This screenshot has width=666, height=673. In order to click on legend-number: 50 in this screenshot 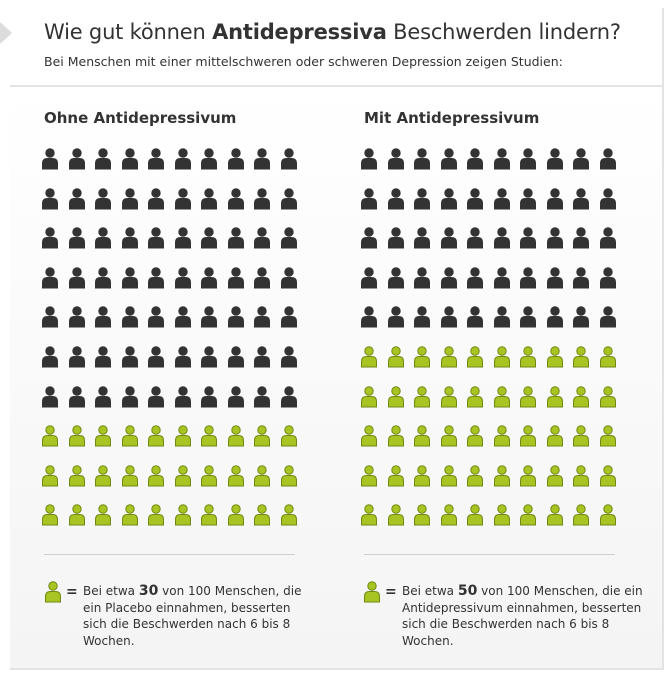, I will do `click(467, 591)`.